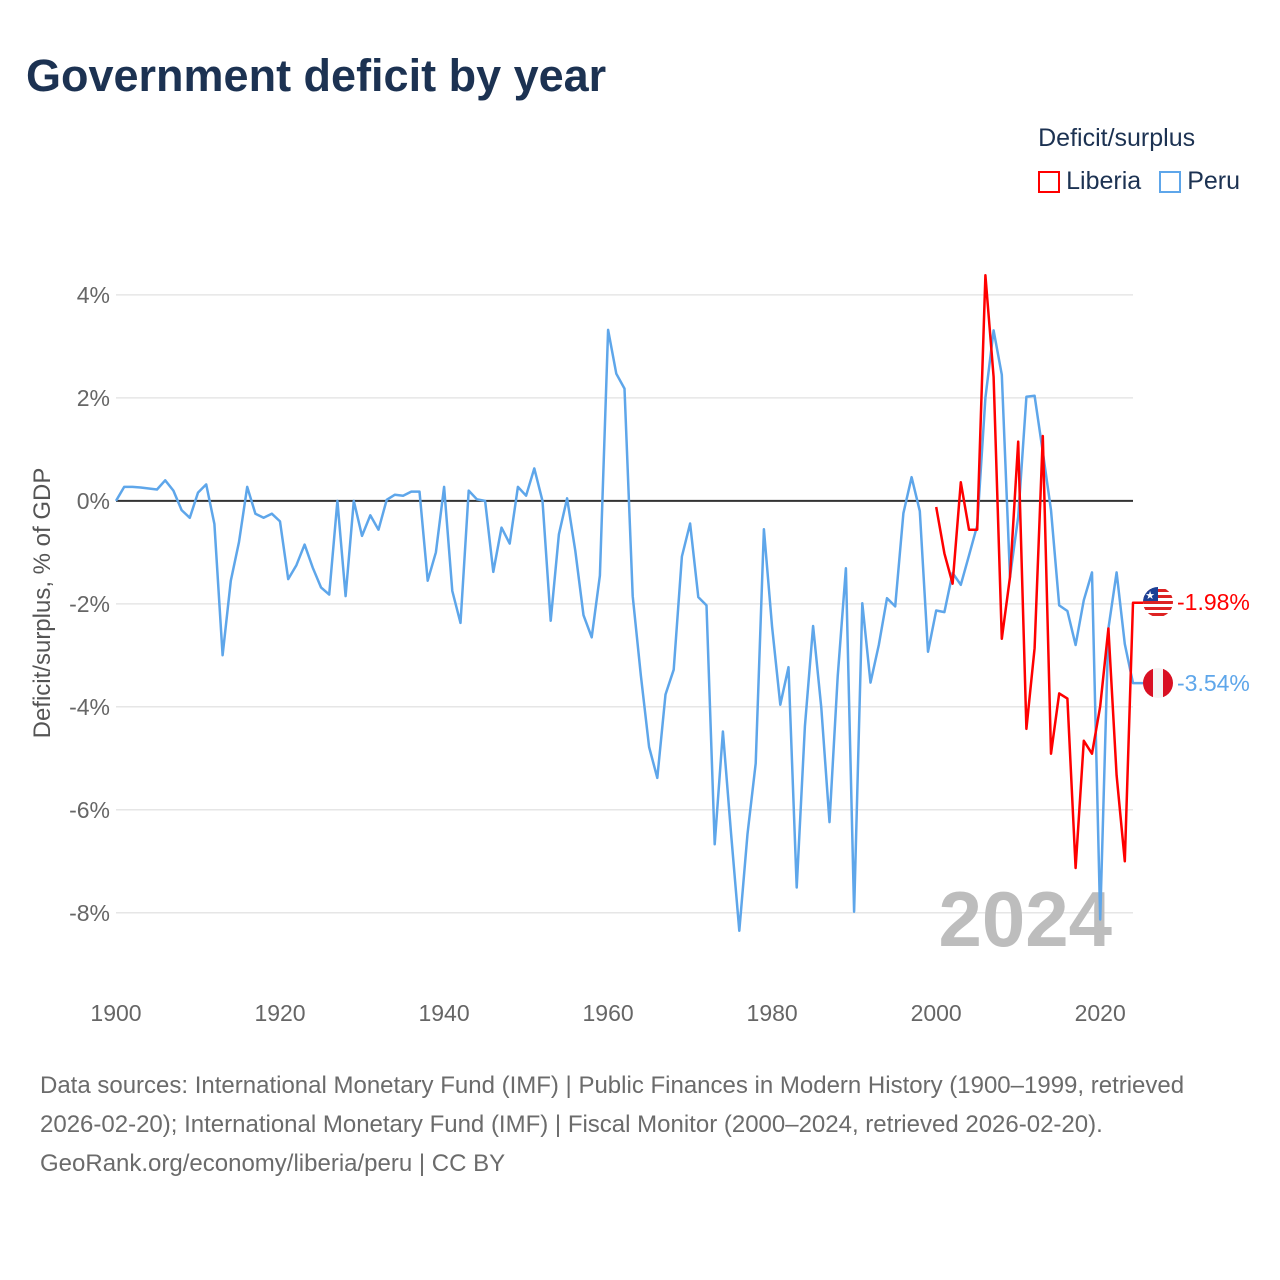  What do you see at coordinates (1049, 181) in the screenshot?
I see `legend-swatch-liberia` at bounding box center [1049, 181].